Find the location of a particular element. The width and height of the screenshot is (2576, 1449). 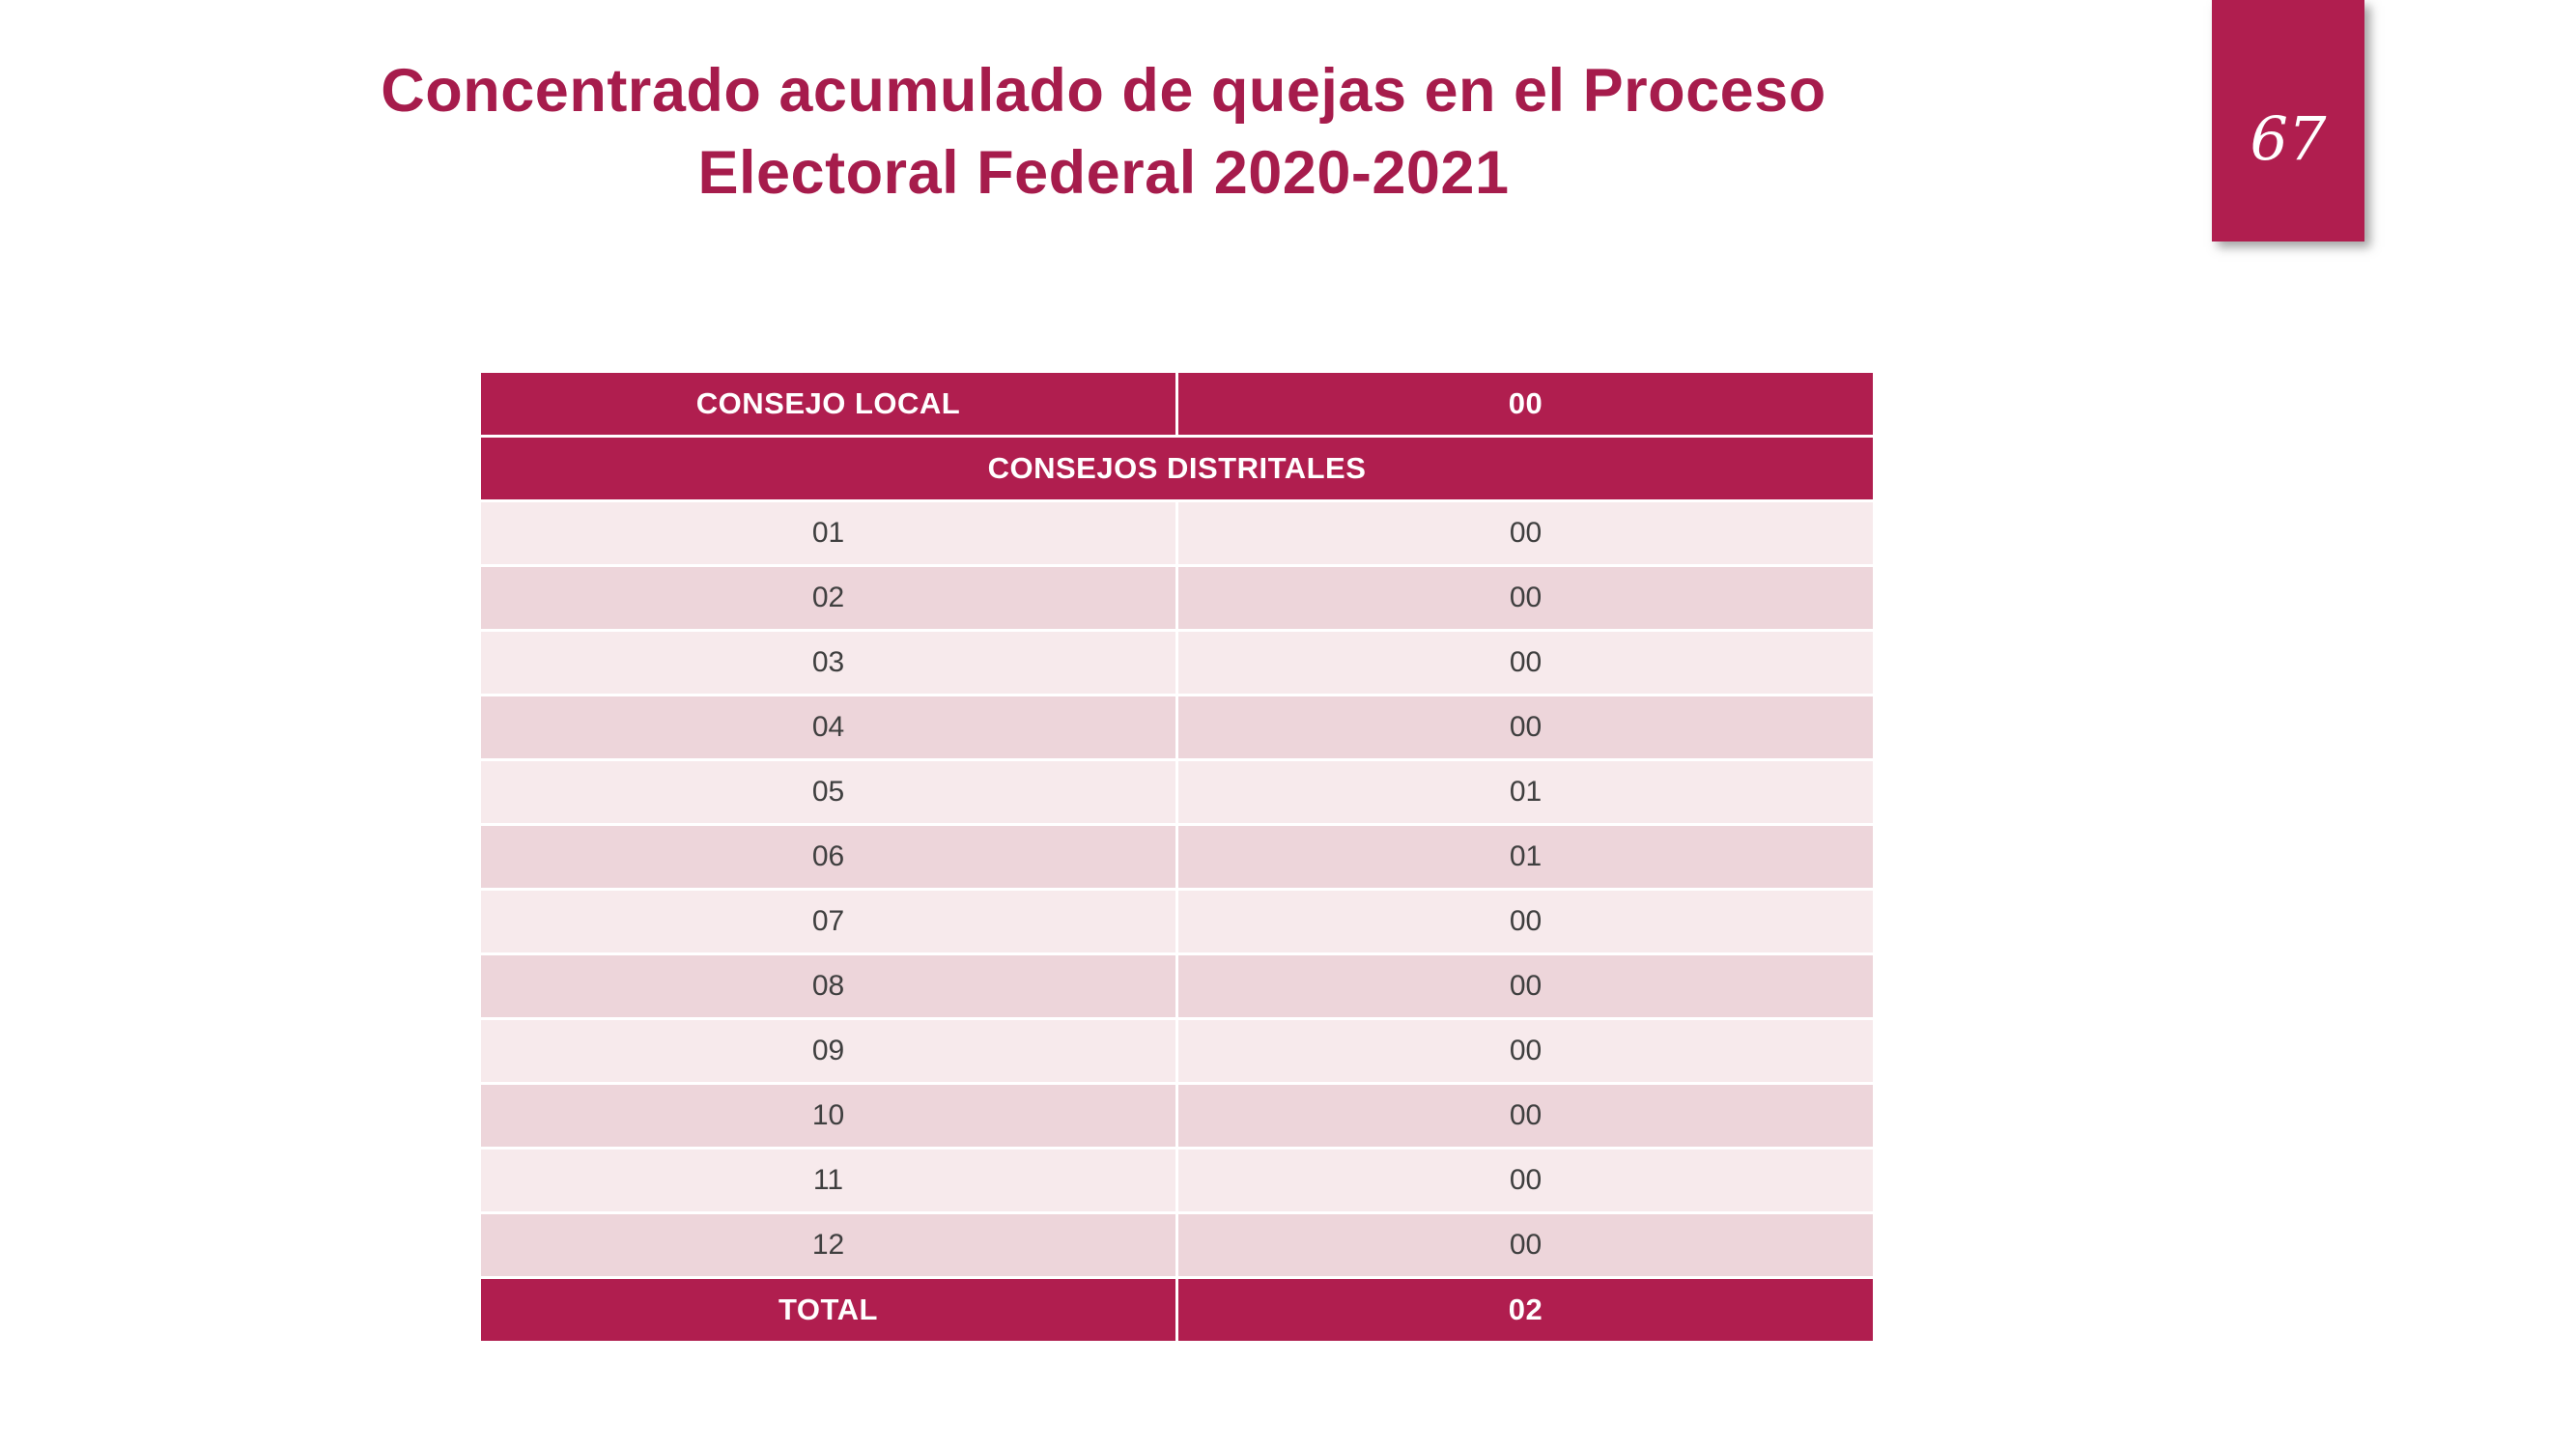

table-row: 05 01 is located at coordinates (1177, 792).